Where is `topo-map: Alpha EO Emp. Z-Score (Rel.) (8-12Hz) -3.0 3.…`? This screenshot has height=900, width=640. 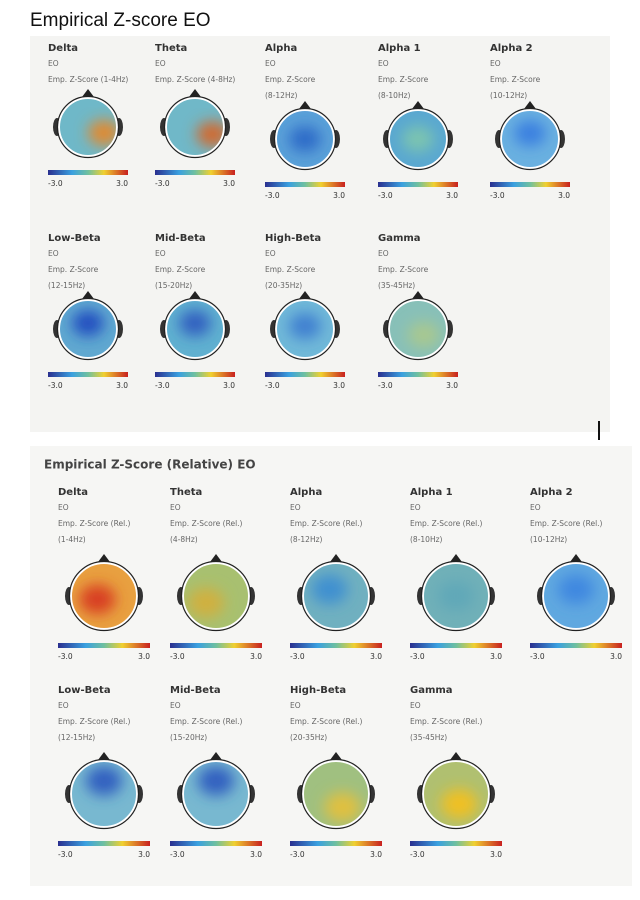
topo-map: Alpha EO Emp. Z-Score (Rel.) (8-12Hz) -3.0 3.… is located at coordinates (336, 574).